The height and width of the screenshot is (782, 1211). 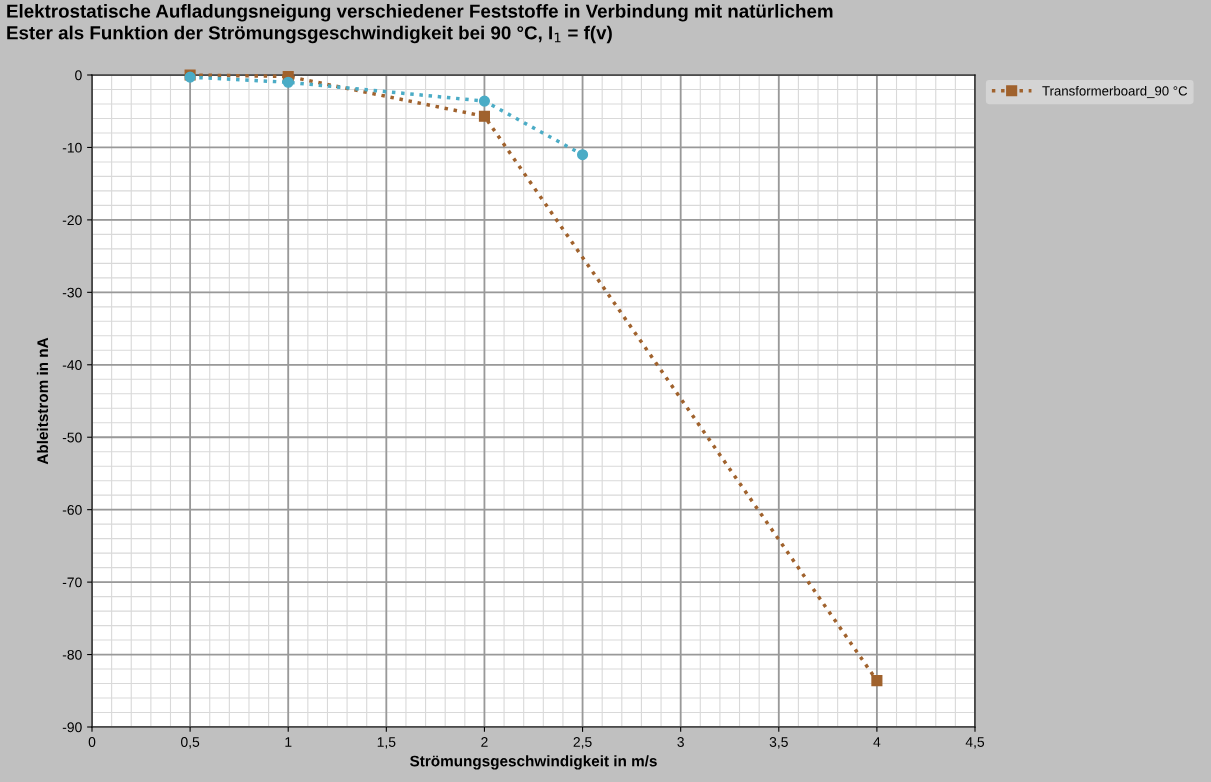 What do you see at coordinates (582, 743) in the screenshot?
I see `x-tick-label: 2,5` at bounding box center [582, 743].